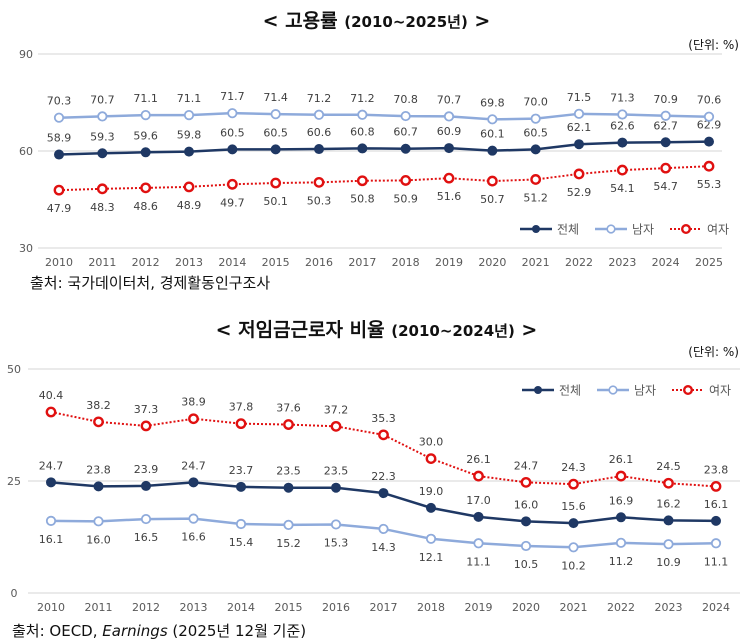 Image resolution: width=753 pixels, height=643 pixels. Describe the element at coordinates (492, 199) in the screenshot. I see `chart1-data-label: 50.7` at that location.